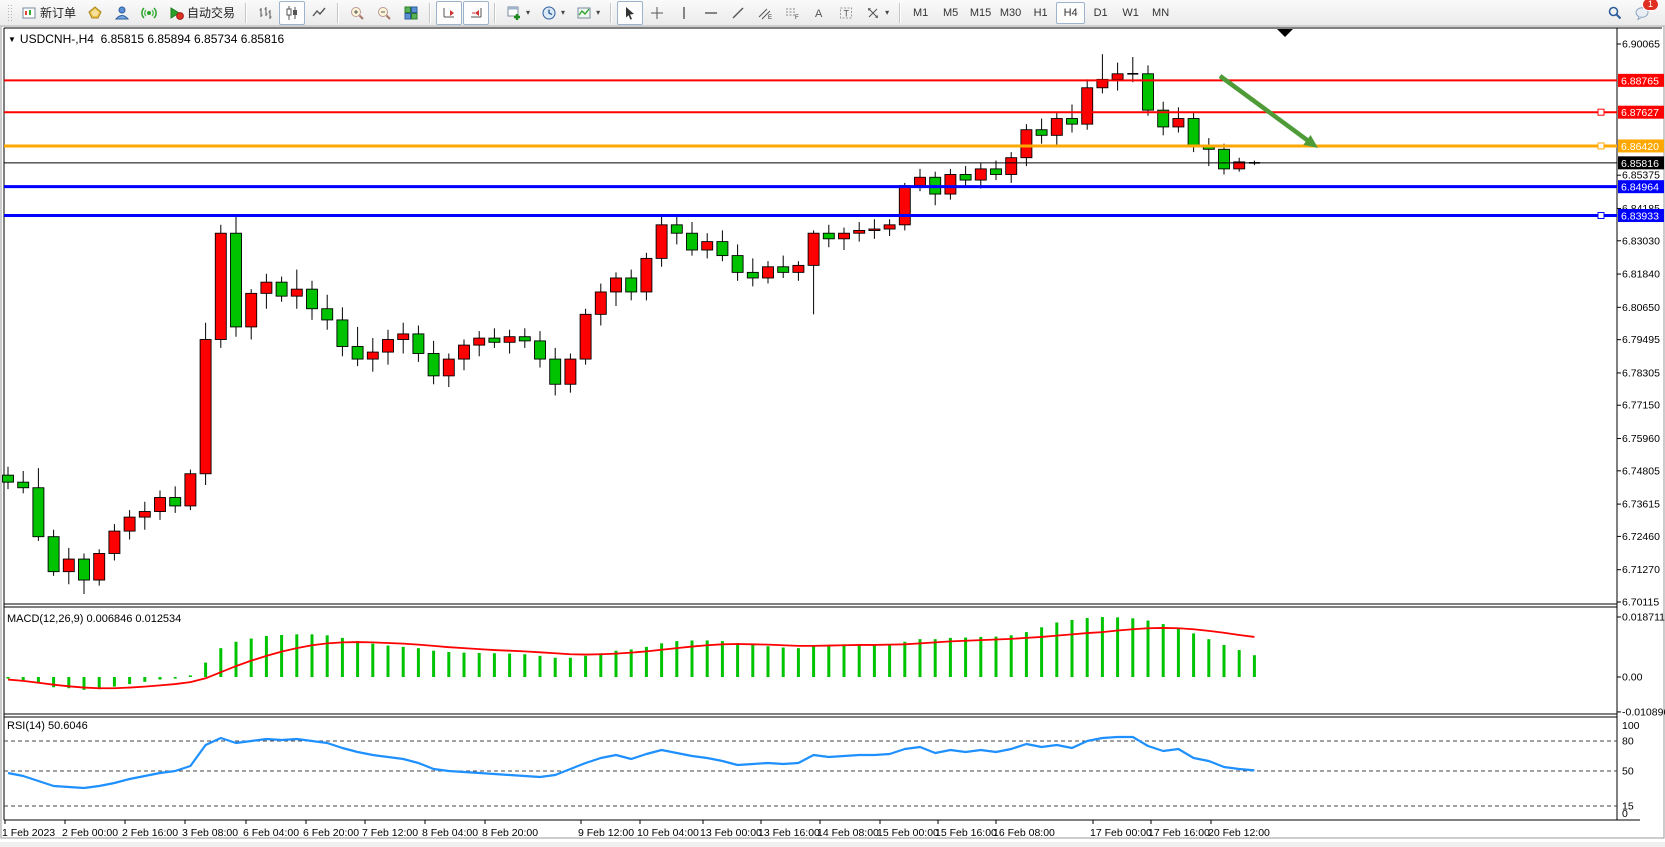 This screenshot has height=847, width=1665. I want to click on svg-text: T, so click(847, 13).